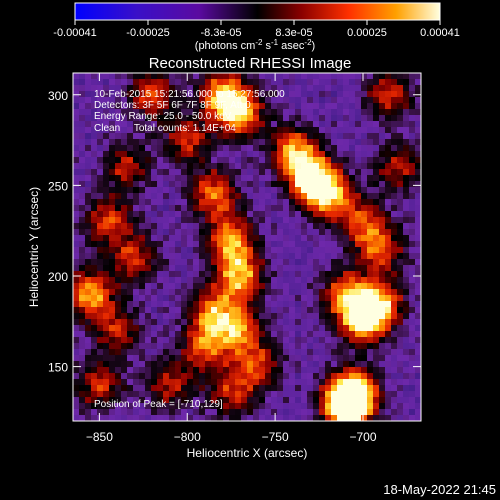 The width and height of the screenshot is (500, 500). What do you see at coordinates (58, 96) in the screenshot?
I see `y-tick-label: 300` at bounding box center [58, 96].